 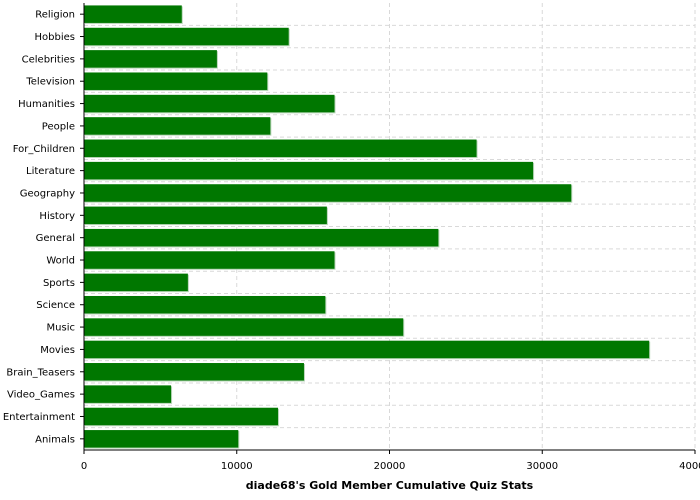 I want to click on bar-celebrities, so click(x=150, y=59).